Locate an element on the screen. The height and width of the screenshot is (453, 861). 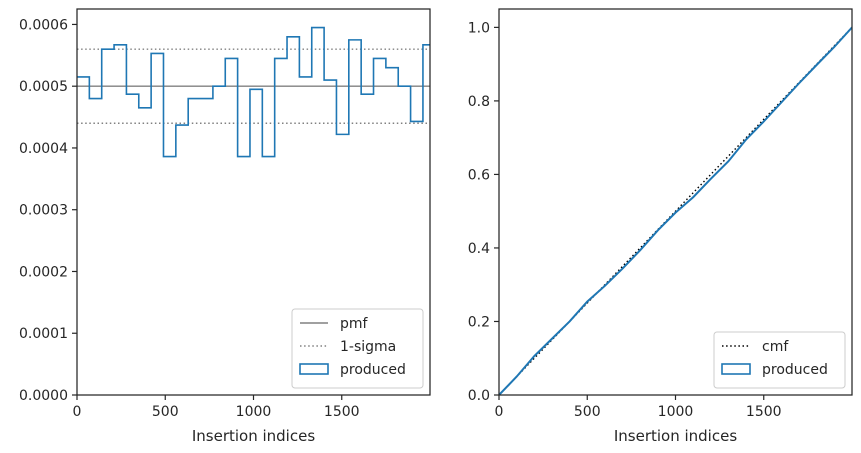
y-tick-label: 0.0004 is located at coordinates (43, 149).